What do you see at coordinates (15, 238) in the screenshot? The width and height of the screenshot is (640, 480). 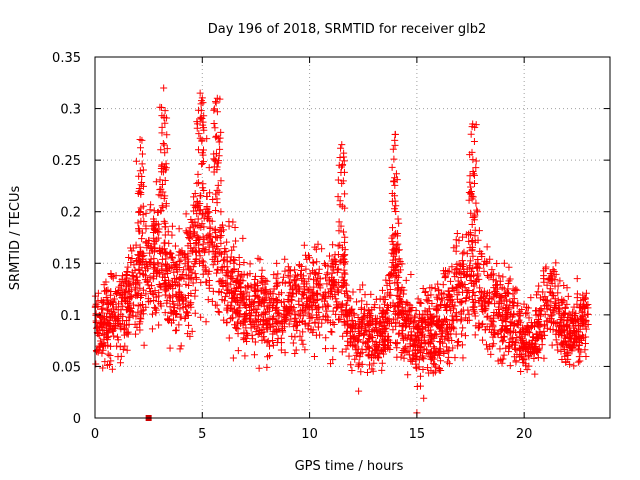 I see `y-axis-label: SRMTID / TECUs` at bounding box center [15, 238].